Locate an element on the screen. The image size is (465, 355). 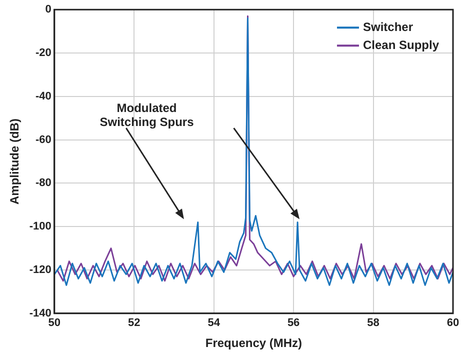
y-tick-label: -140 is located at coordinates (40, 313).